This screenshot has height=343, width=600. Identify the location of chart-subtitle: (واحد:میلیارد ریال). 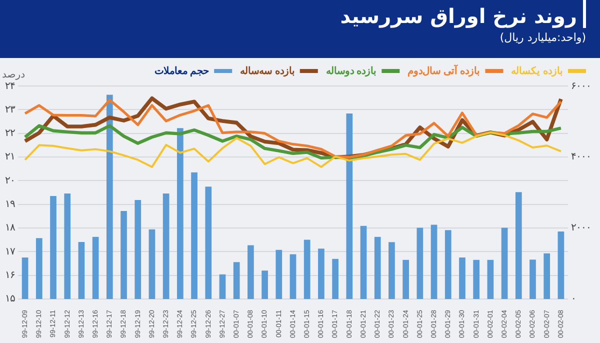
(542, 37).